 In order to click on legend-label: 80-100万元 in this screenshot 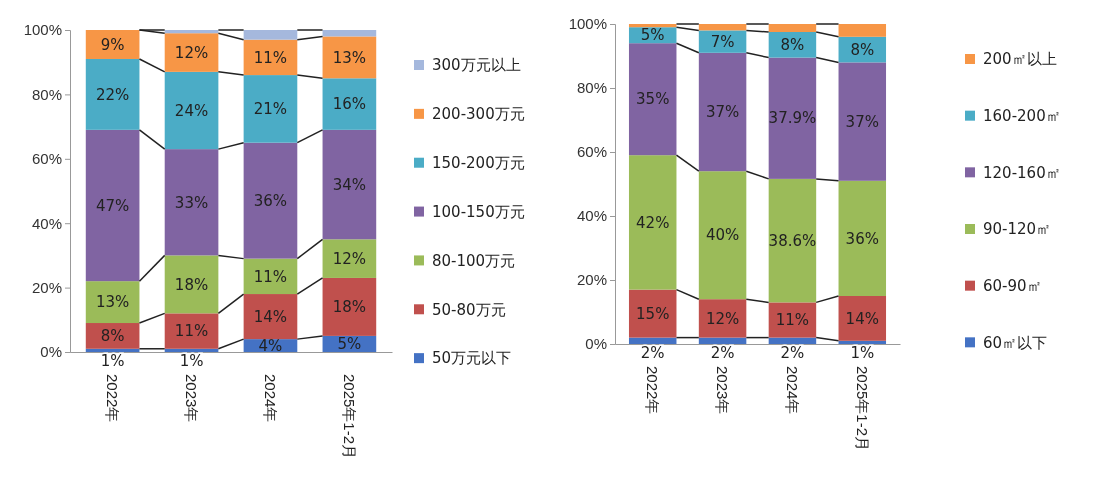, I will do `click(474, 260)`.